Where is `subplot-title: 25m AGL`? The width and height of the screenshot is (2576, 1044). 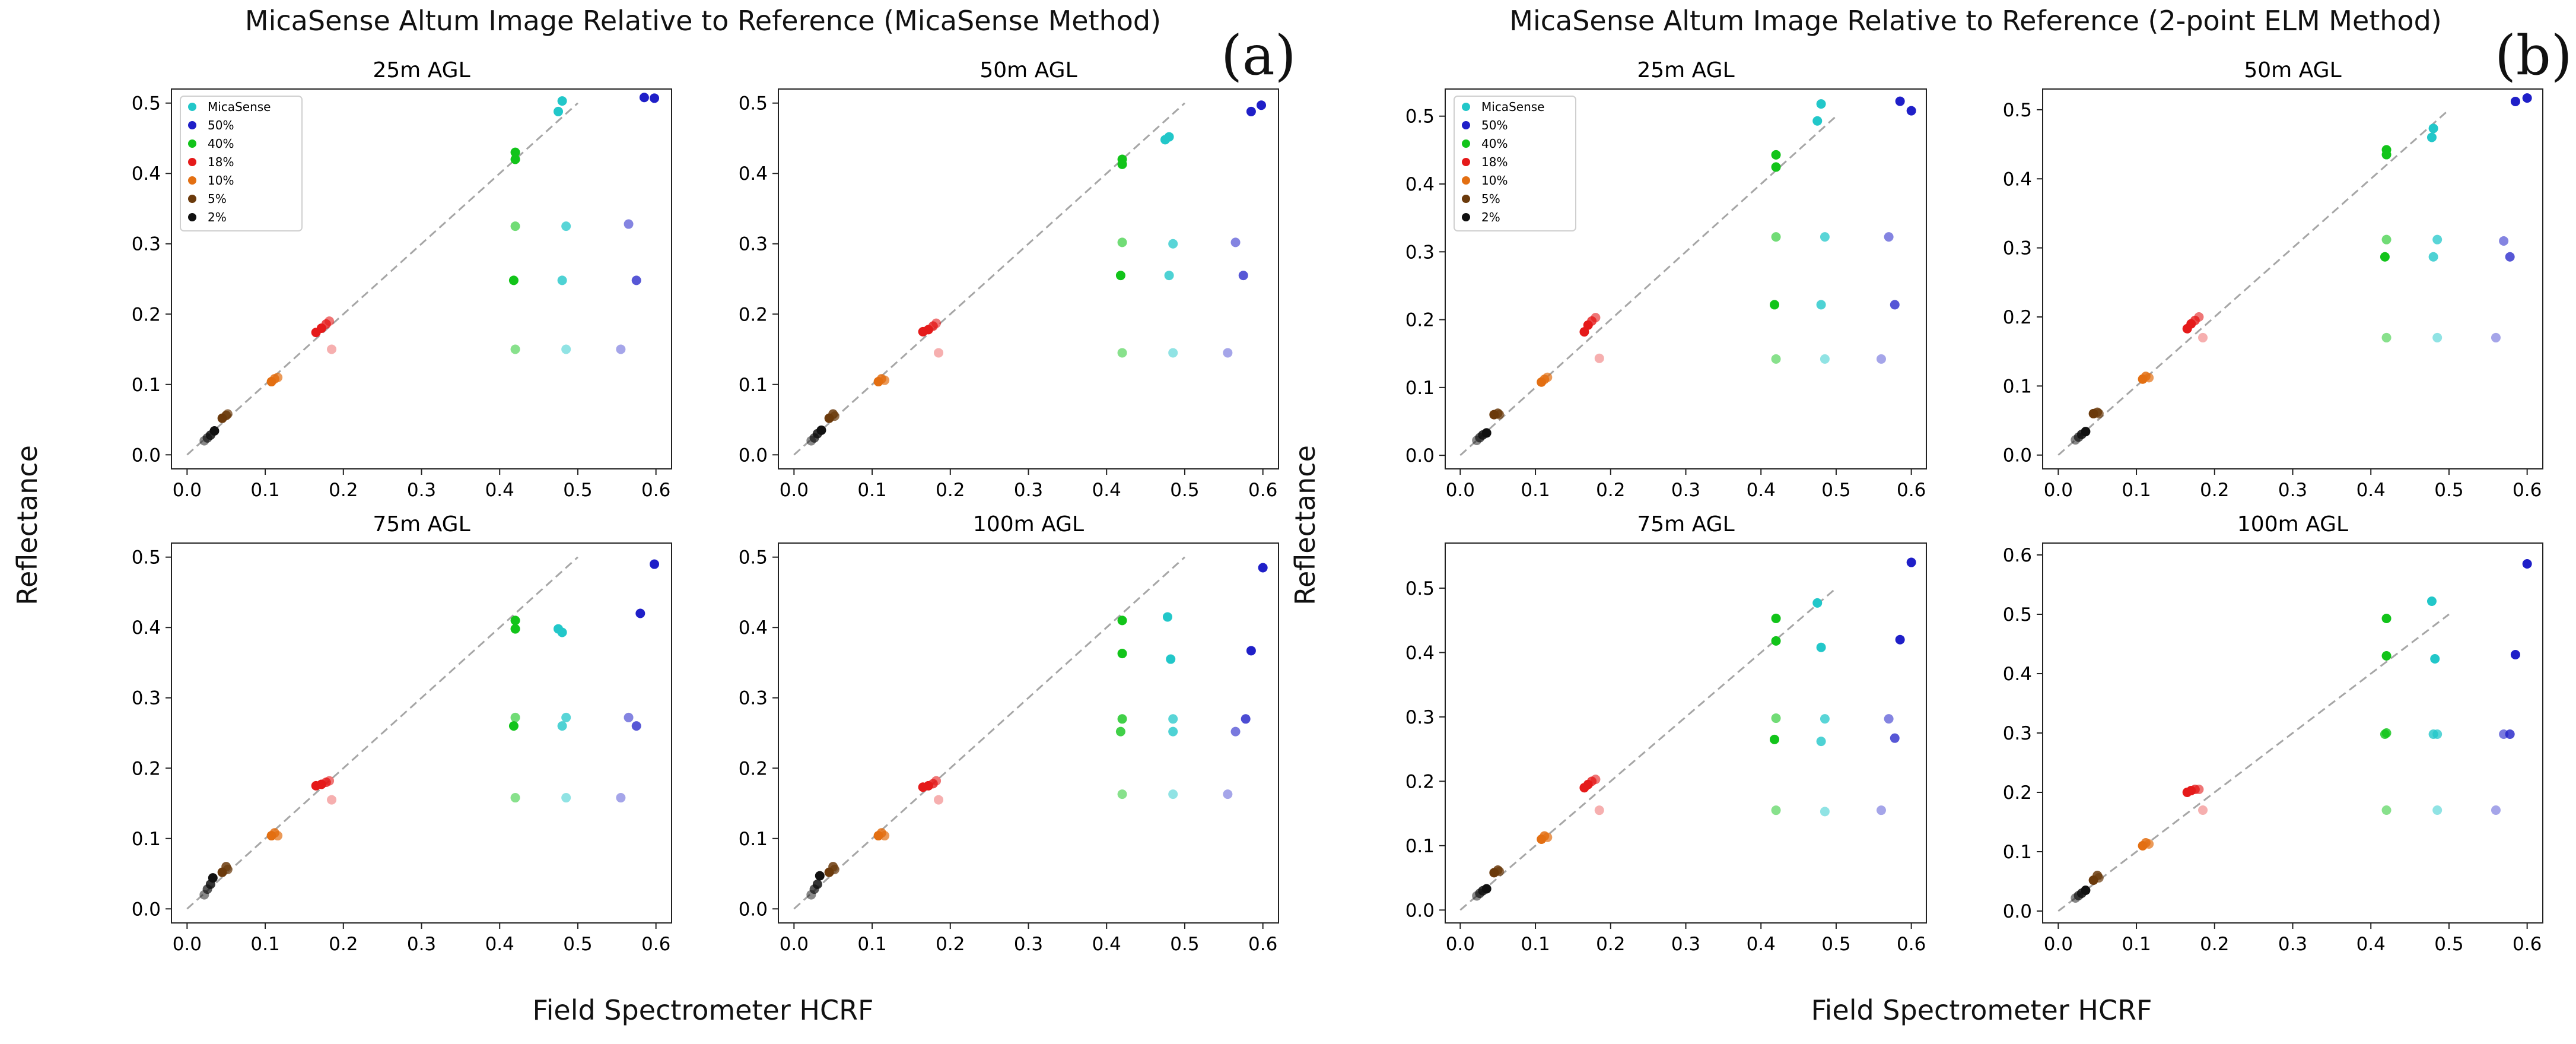
subplot-title: 25m AGL is located at coordinates (1685, 70).